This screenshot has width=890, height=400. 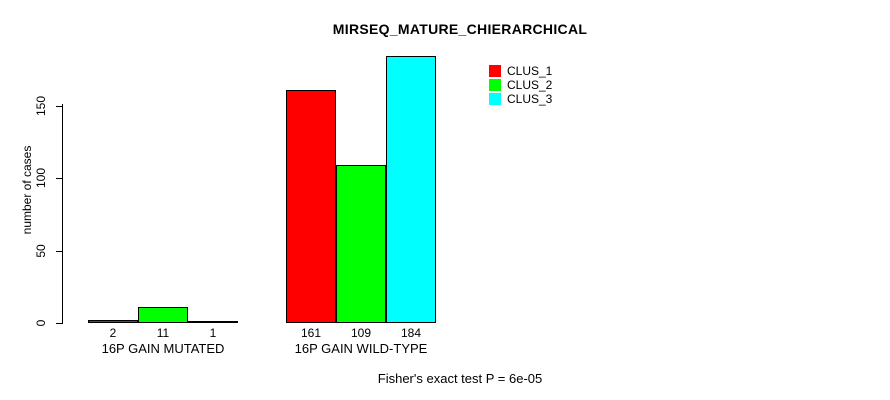 I want to click on bar-clus_3-group2, so click(x=411, y=189).